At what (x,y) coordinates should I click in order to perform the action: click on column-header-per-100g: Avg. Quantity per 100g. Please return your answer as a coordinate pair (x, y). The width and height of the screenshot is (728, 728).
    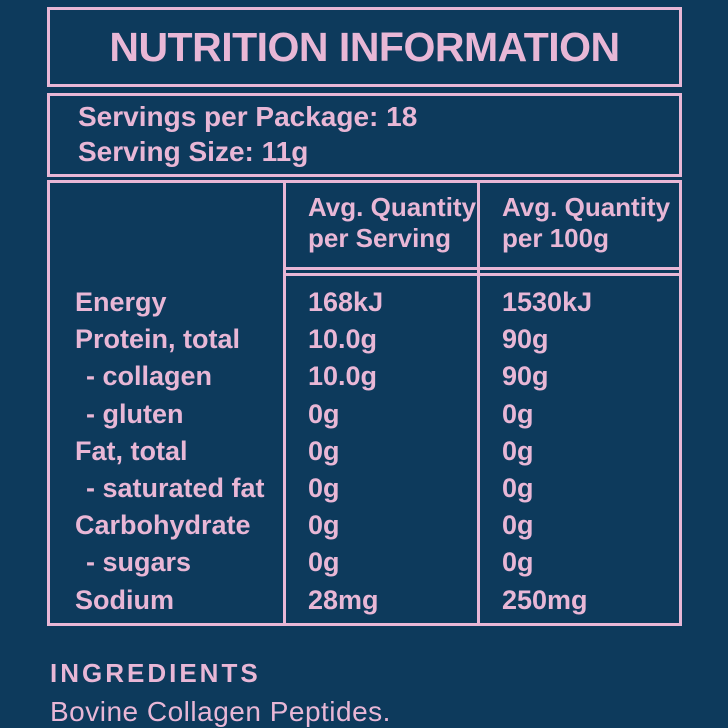
    Looking at the image, I should click on (579, 225).